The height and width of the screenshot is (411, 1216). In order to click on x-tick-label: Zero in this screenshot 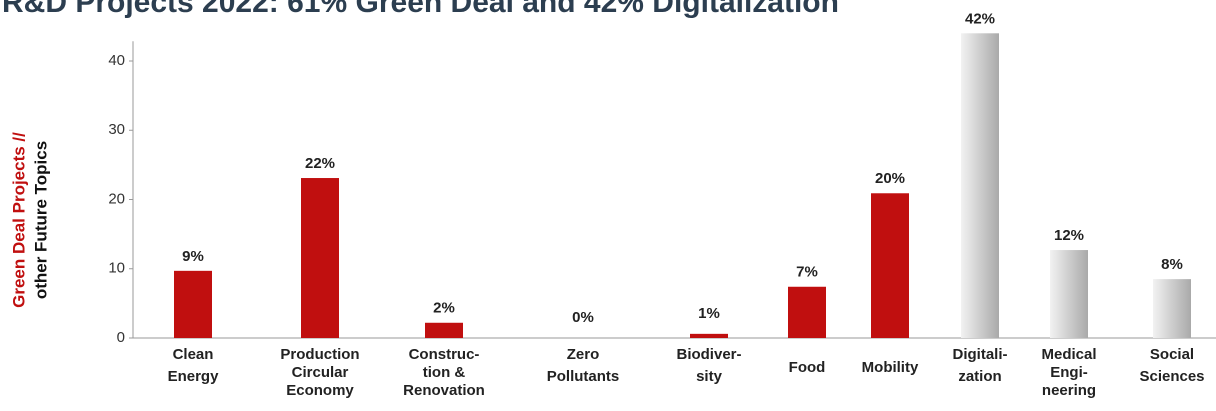, I will do `click(583, 354)`.